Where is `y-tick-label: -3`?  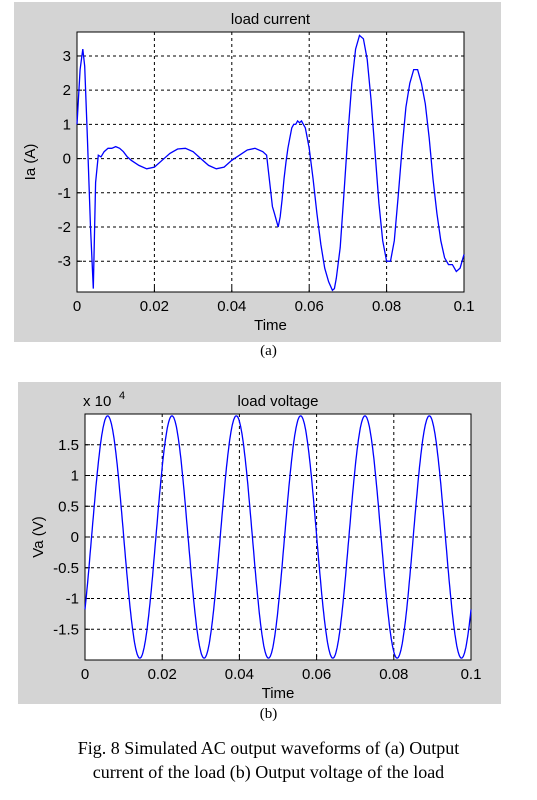 y-tick-label: -3 is located at coordinates (64, 261).